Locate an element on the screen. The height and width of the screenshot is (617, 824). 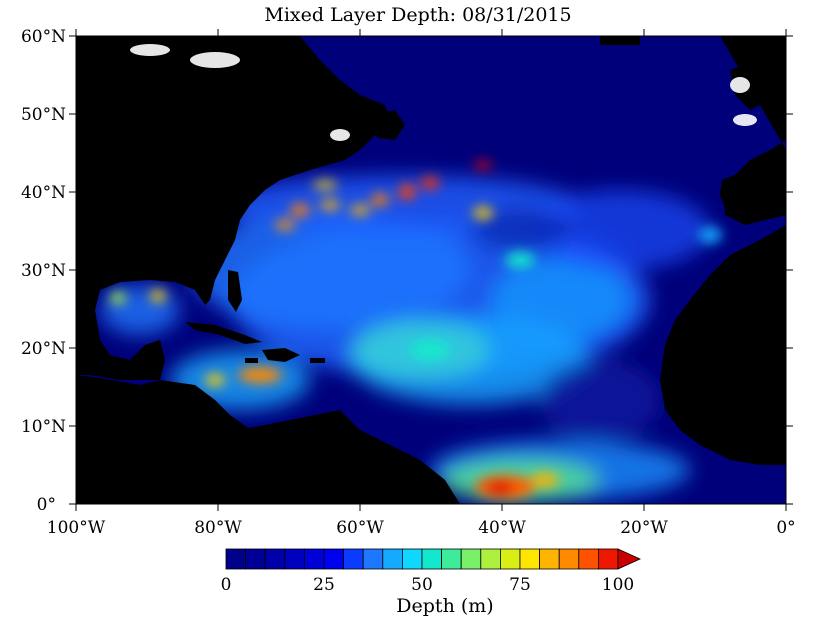
lon-label: 80°W is located at coordinates (218, 528).